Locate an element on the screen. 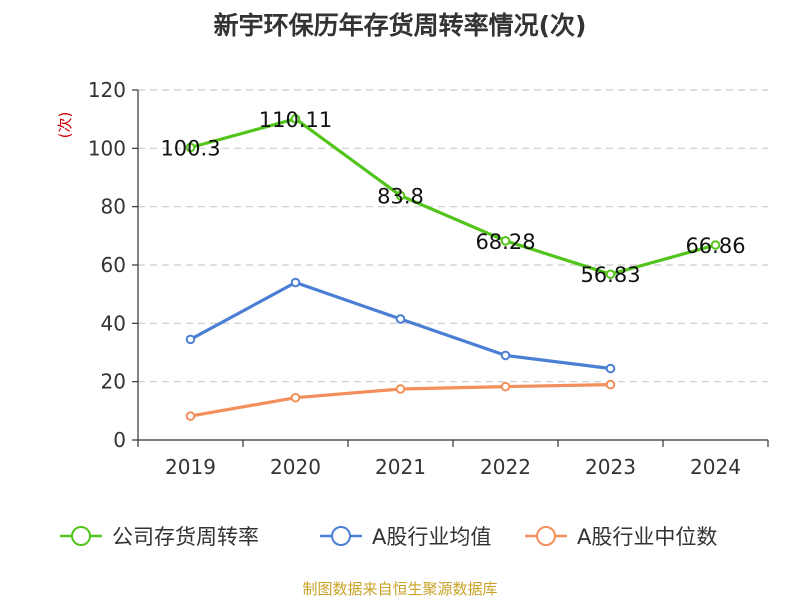 The width and height of the screenshot is (800, 600). y-tick-label: 80 is located at coordinates (113, 207).